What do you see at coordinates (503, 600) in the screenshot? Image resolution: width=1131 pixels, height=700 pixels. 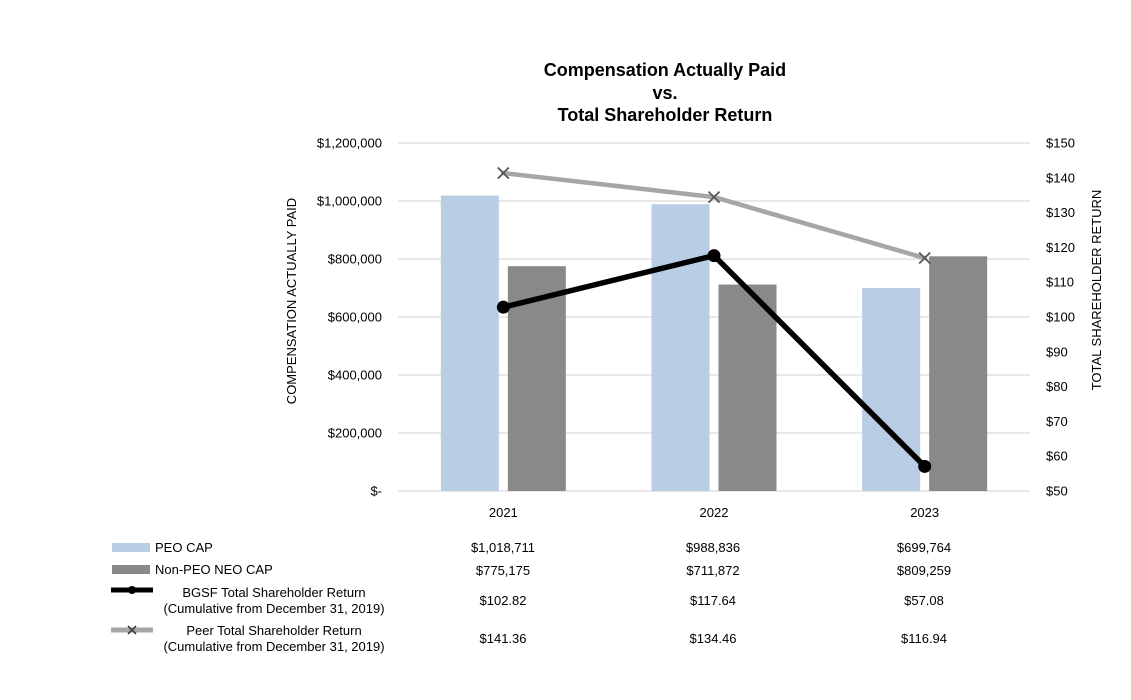 I see `table-cell: $102.82` at bounding box center [503, 600].